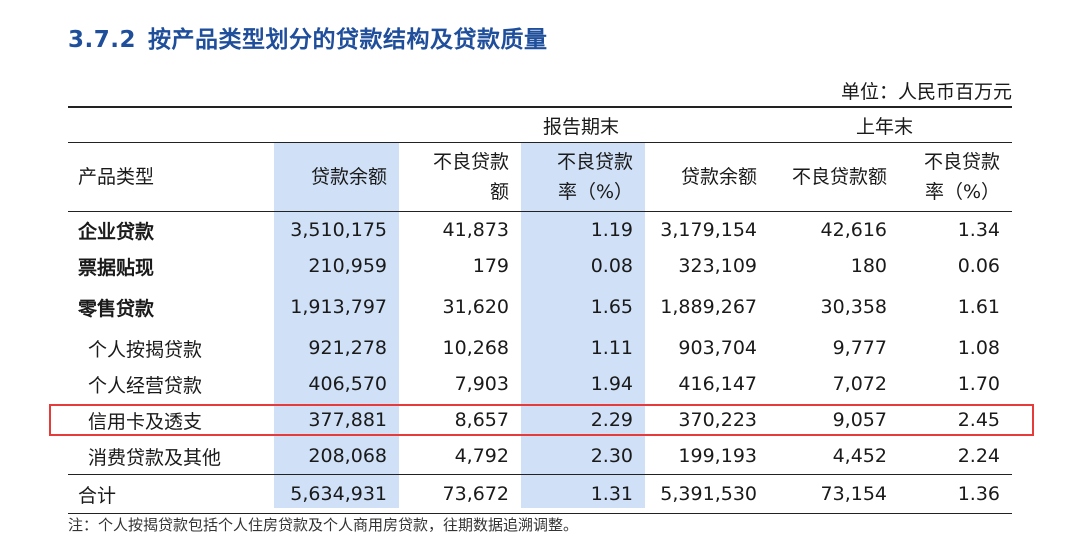 Image resolution: width=1080 pixels, height=551 pixels. I want to click on table-cell: 180, so click(868, 266).